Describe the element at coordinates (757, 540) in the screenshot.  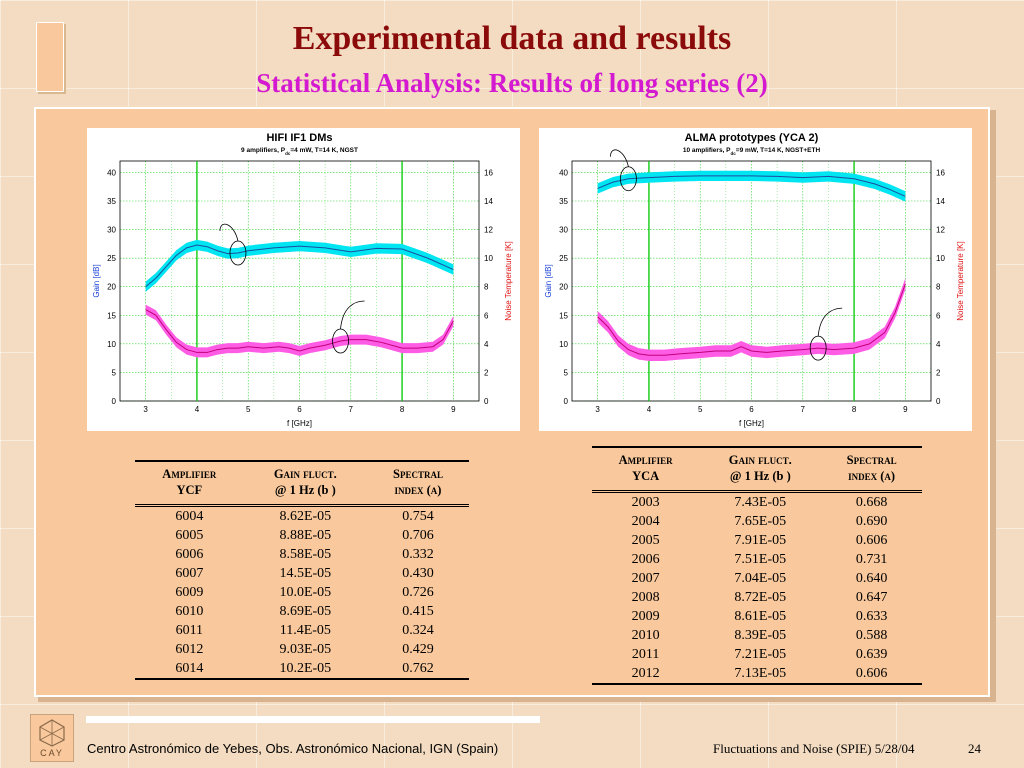
I see `table-row: 2005 7.91E-05 0.606` at that location.